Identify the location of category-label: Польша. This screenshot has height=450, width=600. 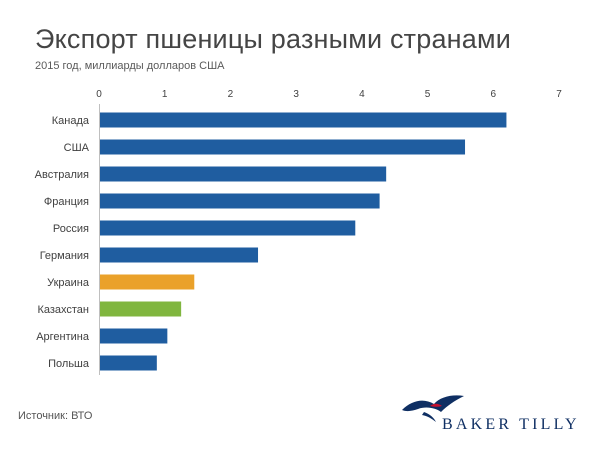
(69, 364).